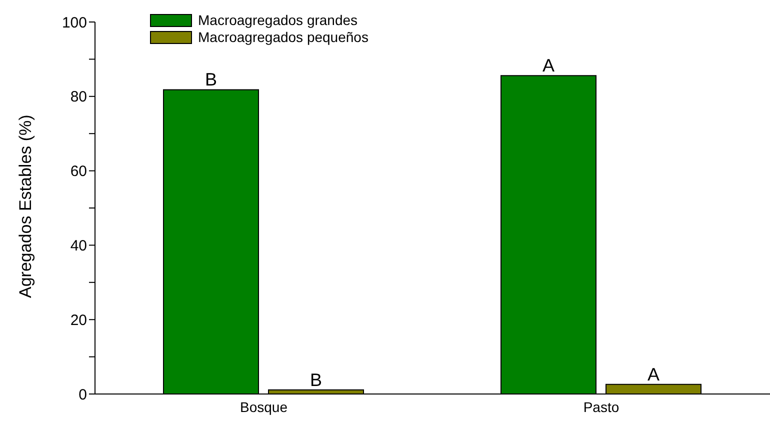  What do you see at coordinates (264, 406) in the screenshot?
I see `x-tick-label: Bosque` at bounding box center [264, 406].